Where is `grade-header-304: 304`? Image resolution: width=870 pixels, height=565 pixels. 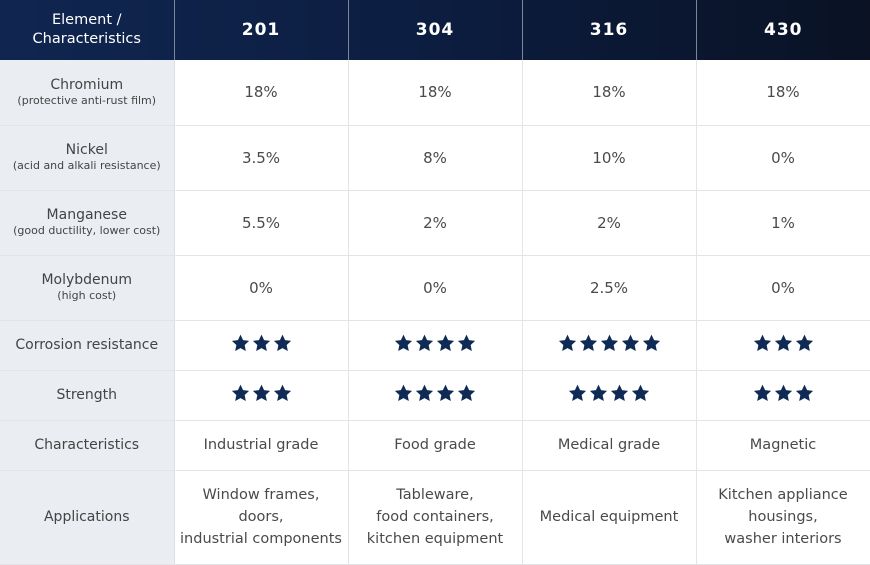
grade-header-304: 304 is located at coordinates (435, 30).